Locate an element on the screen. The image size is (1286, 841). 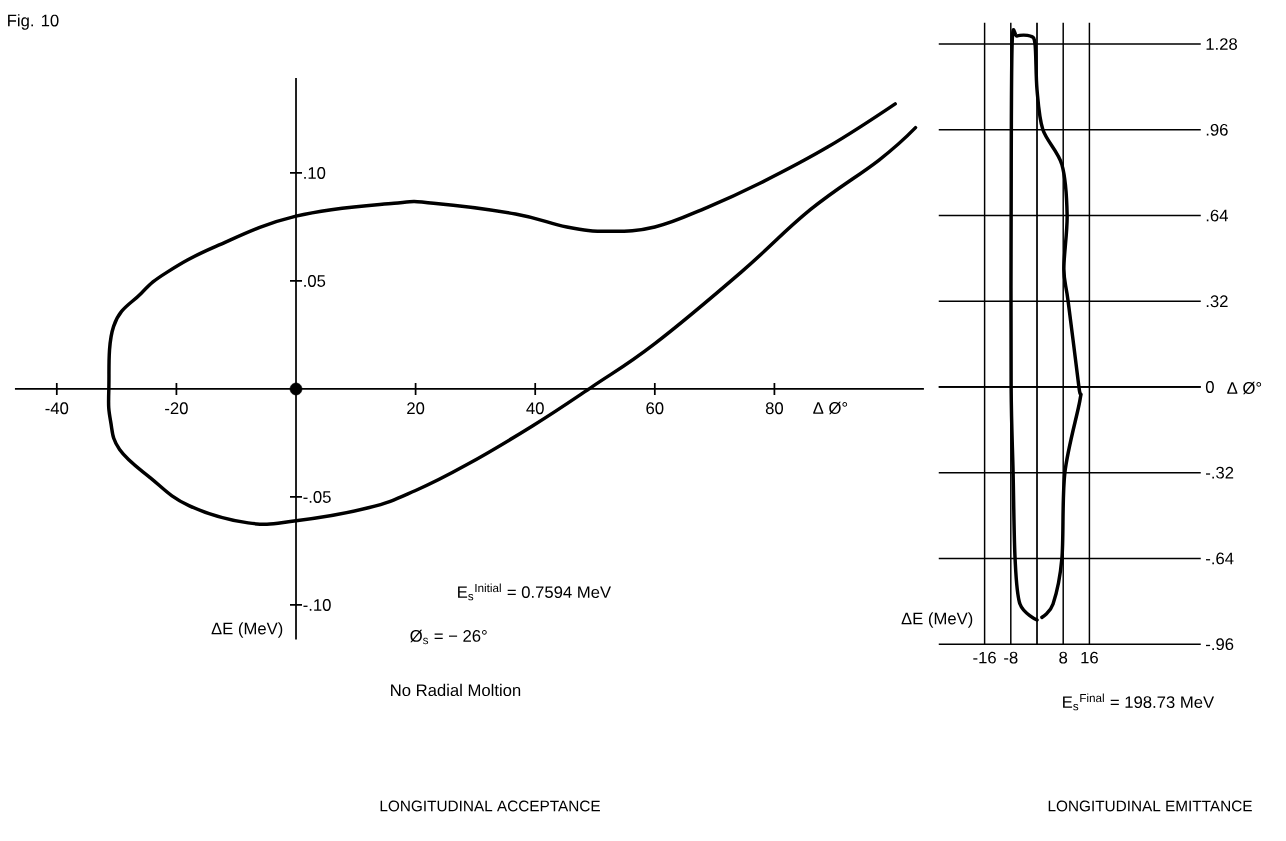
x-tick-label: -40 is located at coordinates (57, 408).